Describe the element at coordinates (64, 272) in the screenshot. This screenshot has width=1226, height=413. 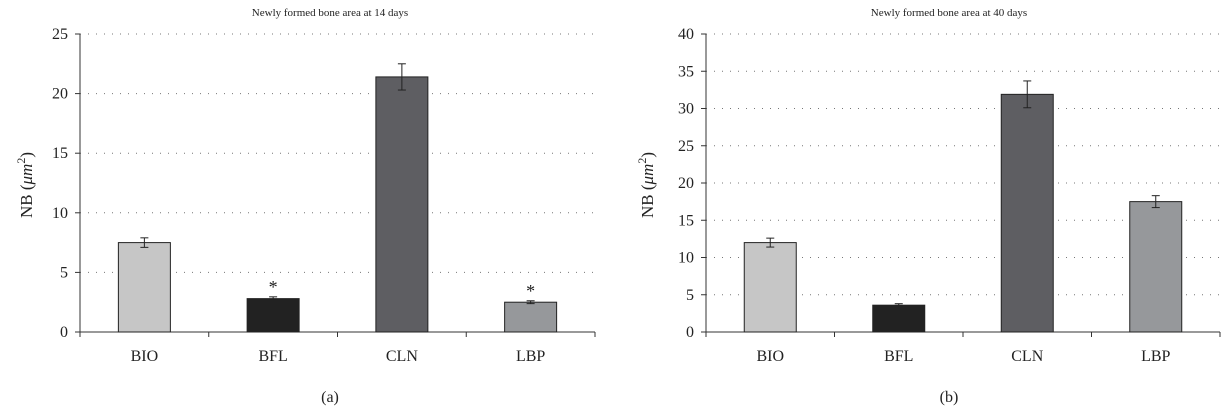
I see `y-tick-label-a-1: 5` at that location.